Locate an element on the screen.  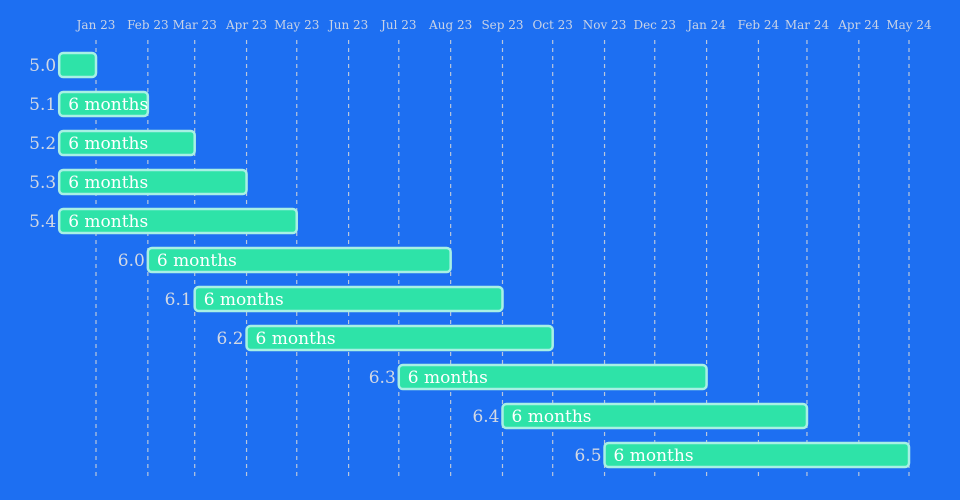
x-tick-label: Mar 24 is located at coordinates (807, 25).